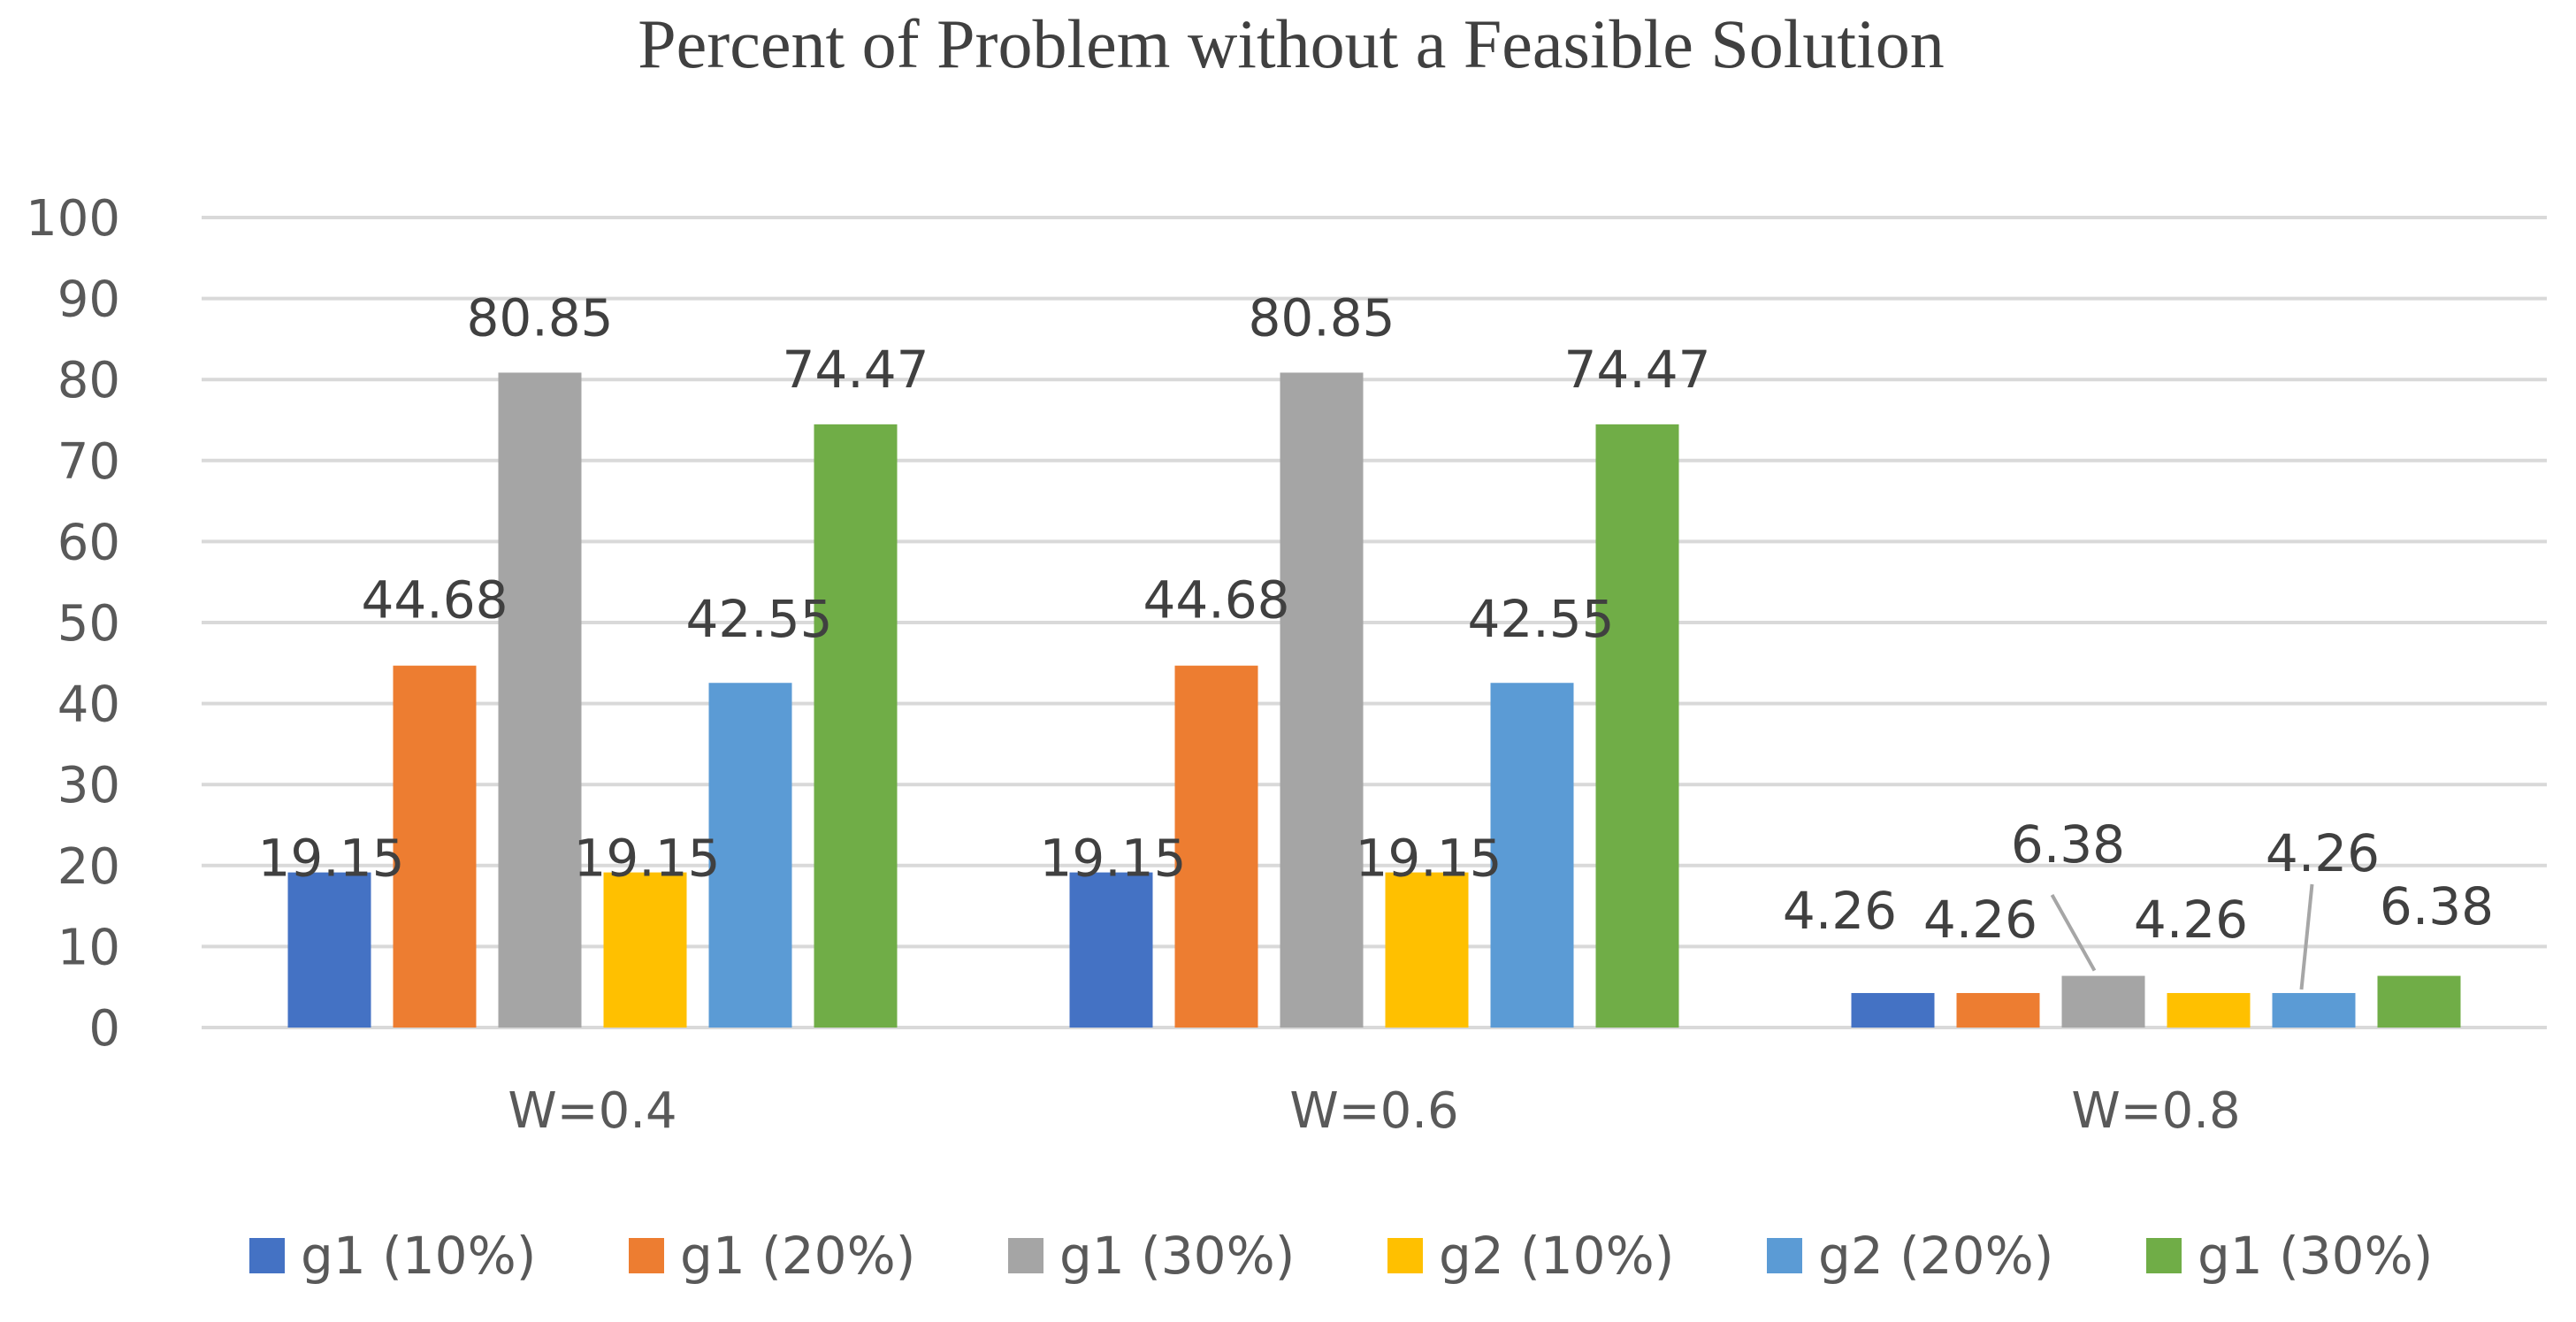  Describe the element at coordinates (797, 1256) in the screenshot. I see `legend-label: g1 (20%)` at that location.